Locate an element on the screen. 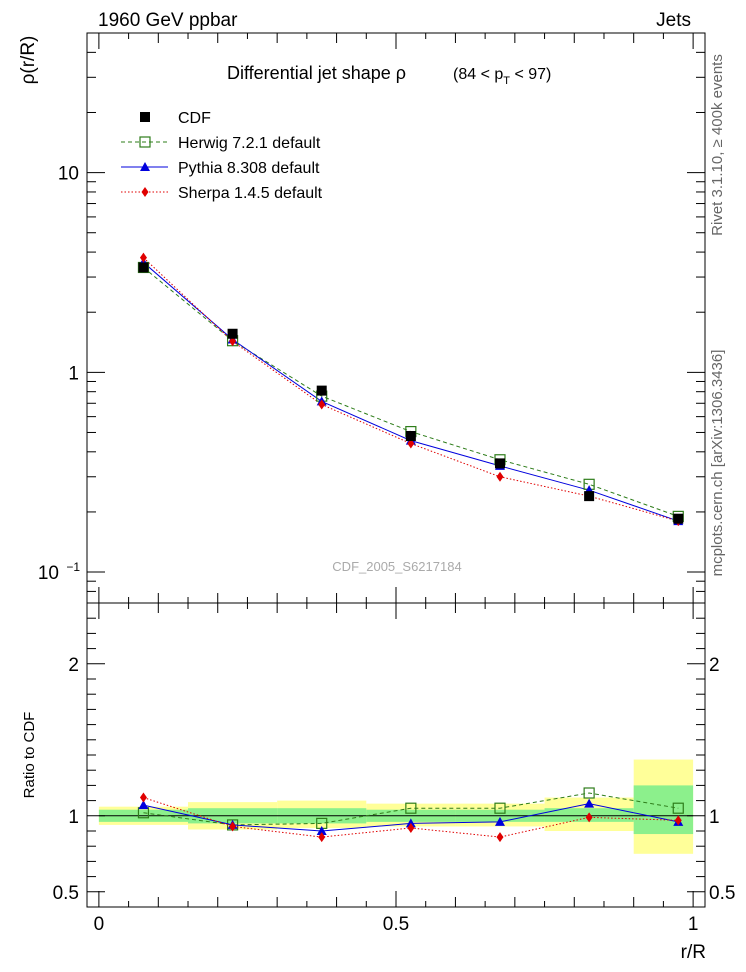 The image size is (746, 972). main-y-tick-exponent: −1 is located at coordinates (73, 567).